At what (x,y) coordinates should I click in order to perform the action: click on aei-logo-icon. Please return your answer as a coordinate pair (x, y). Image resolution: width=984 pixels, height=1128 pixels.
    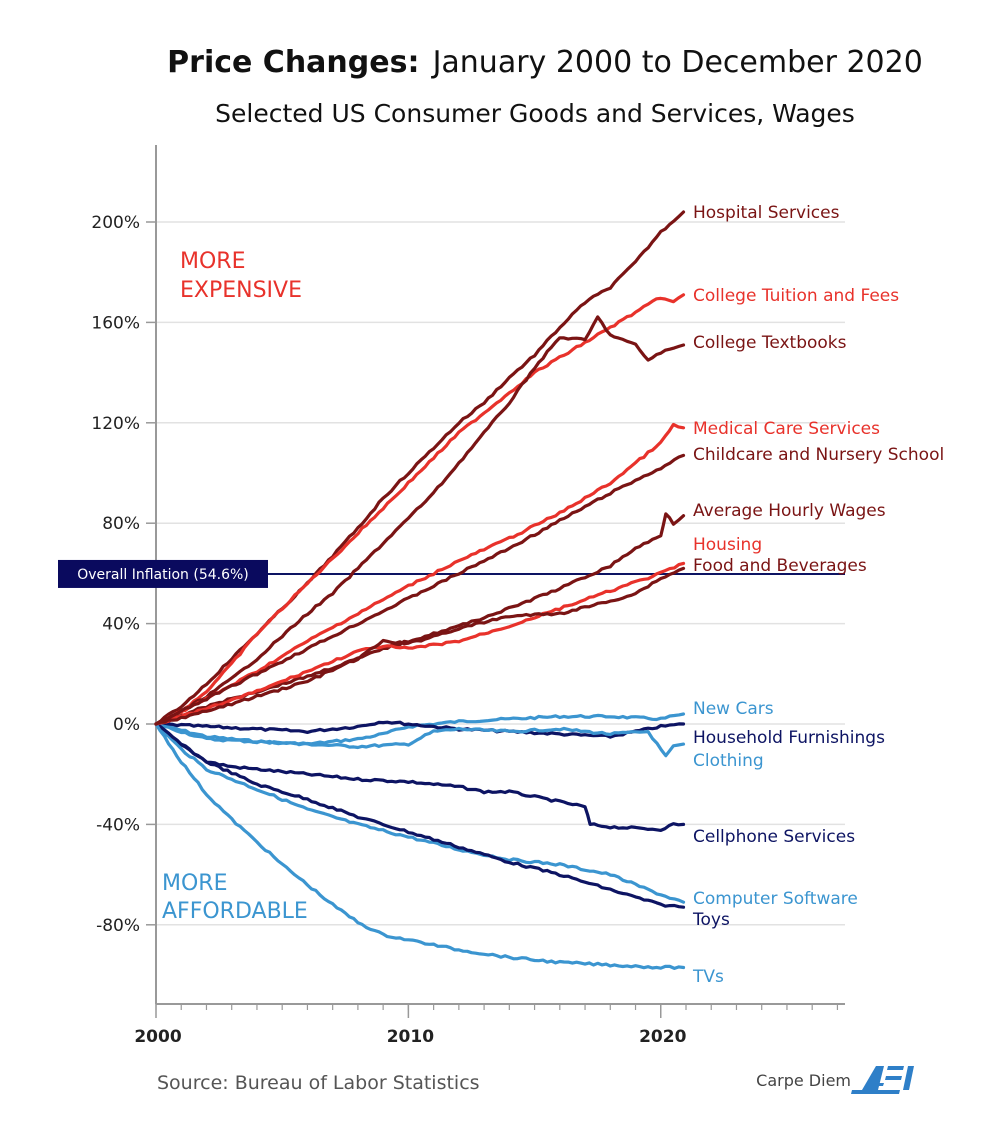
    Looking at the image, I should click on (882, 1080).